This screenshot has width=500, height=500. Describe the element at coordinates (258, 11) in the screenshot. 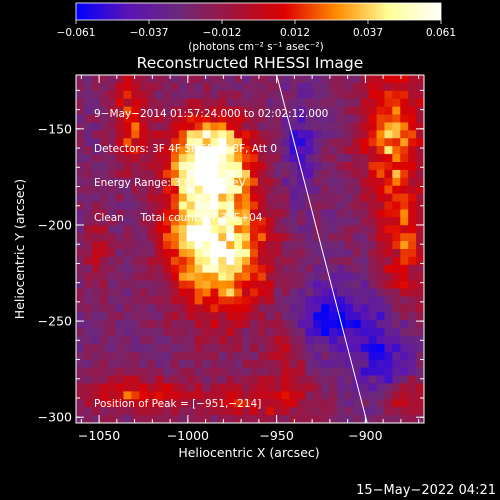

I see `colorbar` at that location.